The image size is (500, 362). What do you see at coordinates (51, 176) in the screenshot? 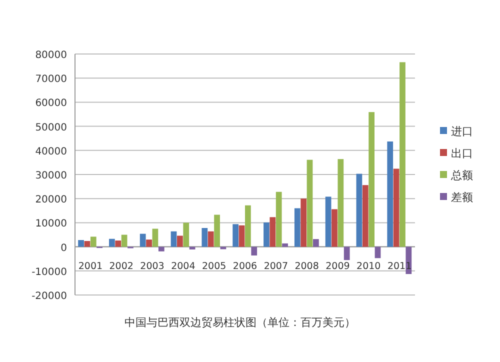
I see `y-tick-label: 30000` at bounding box center [51, 176].